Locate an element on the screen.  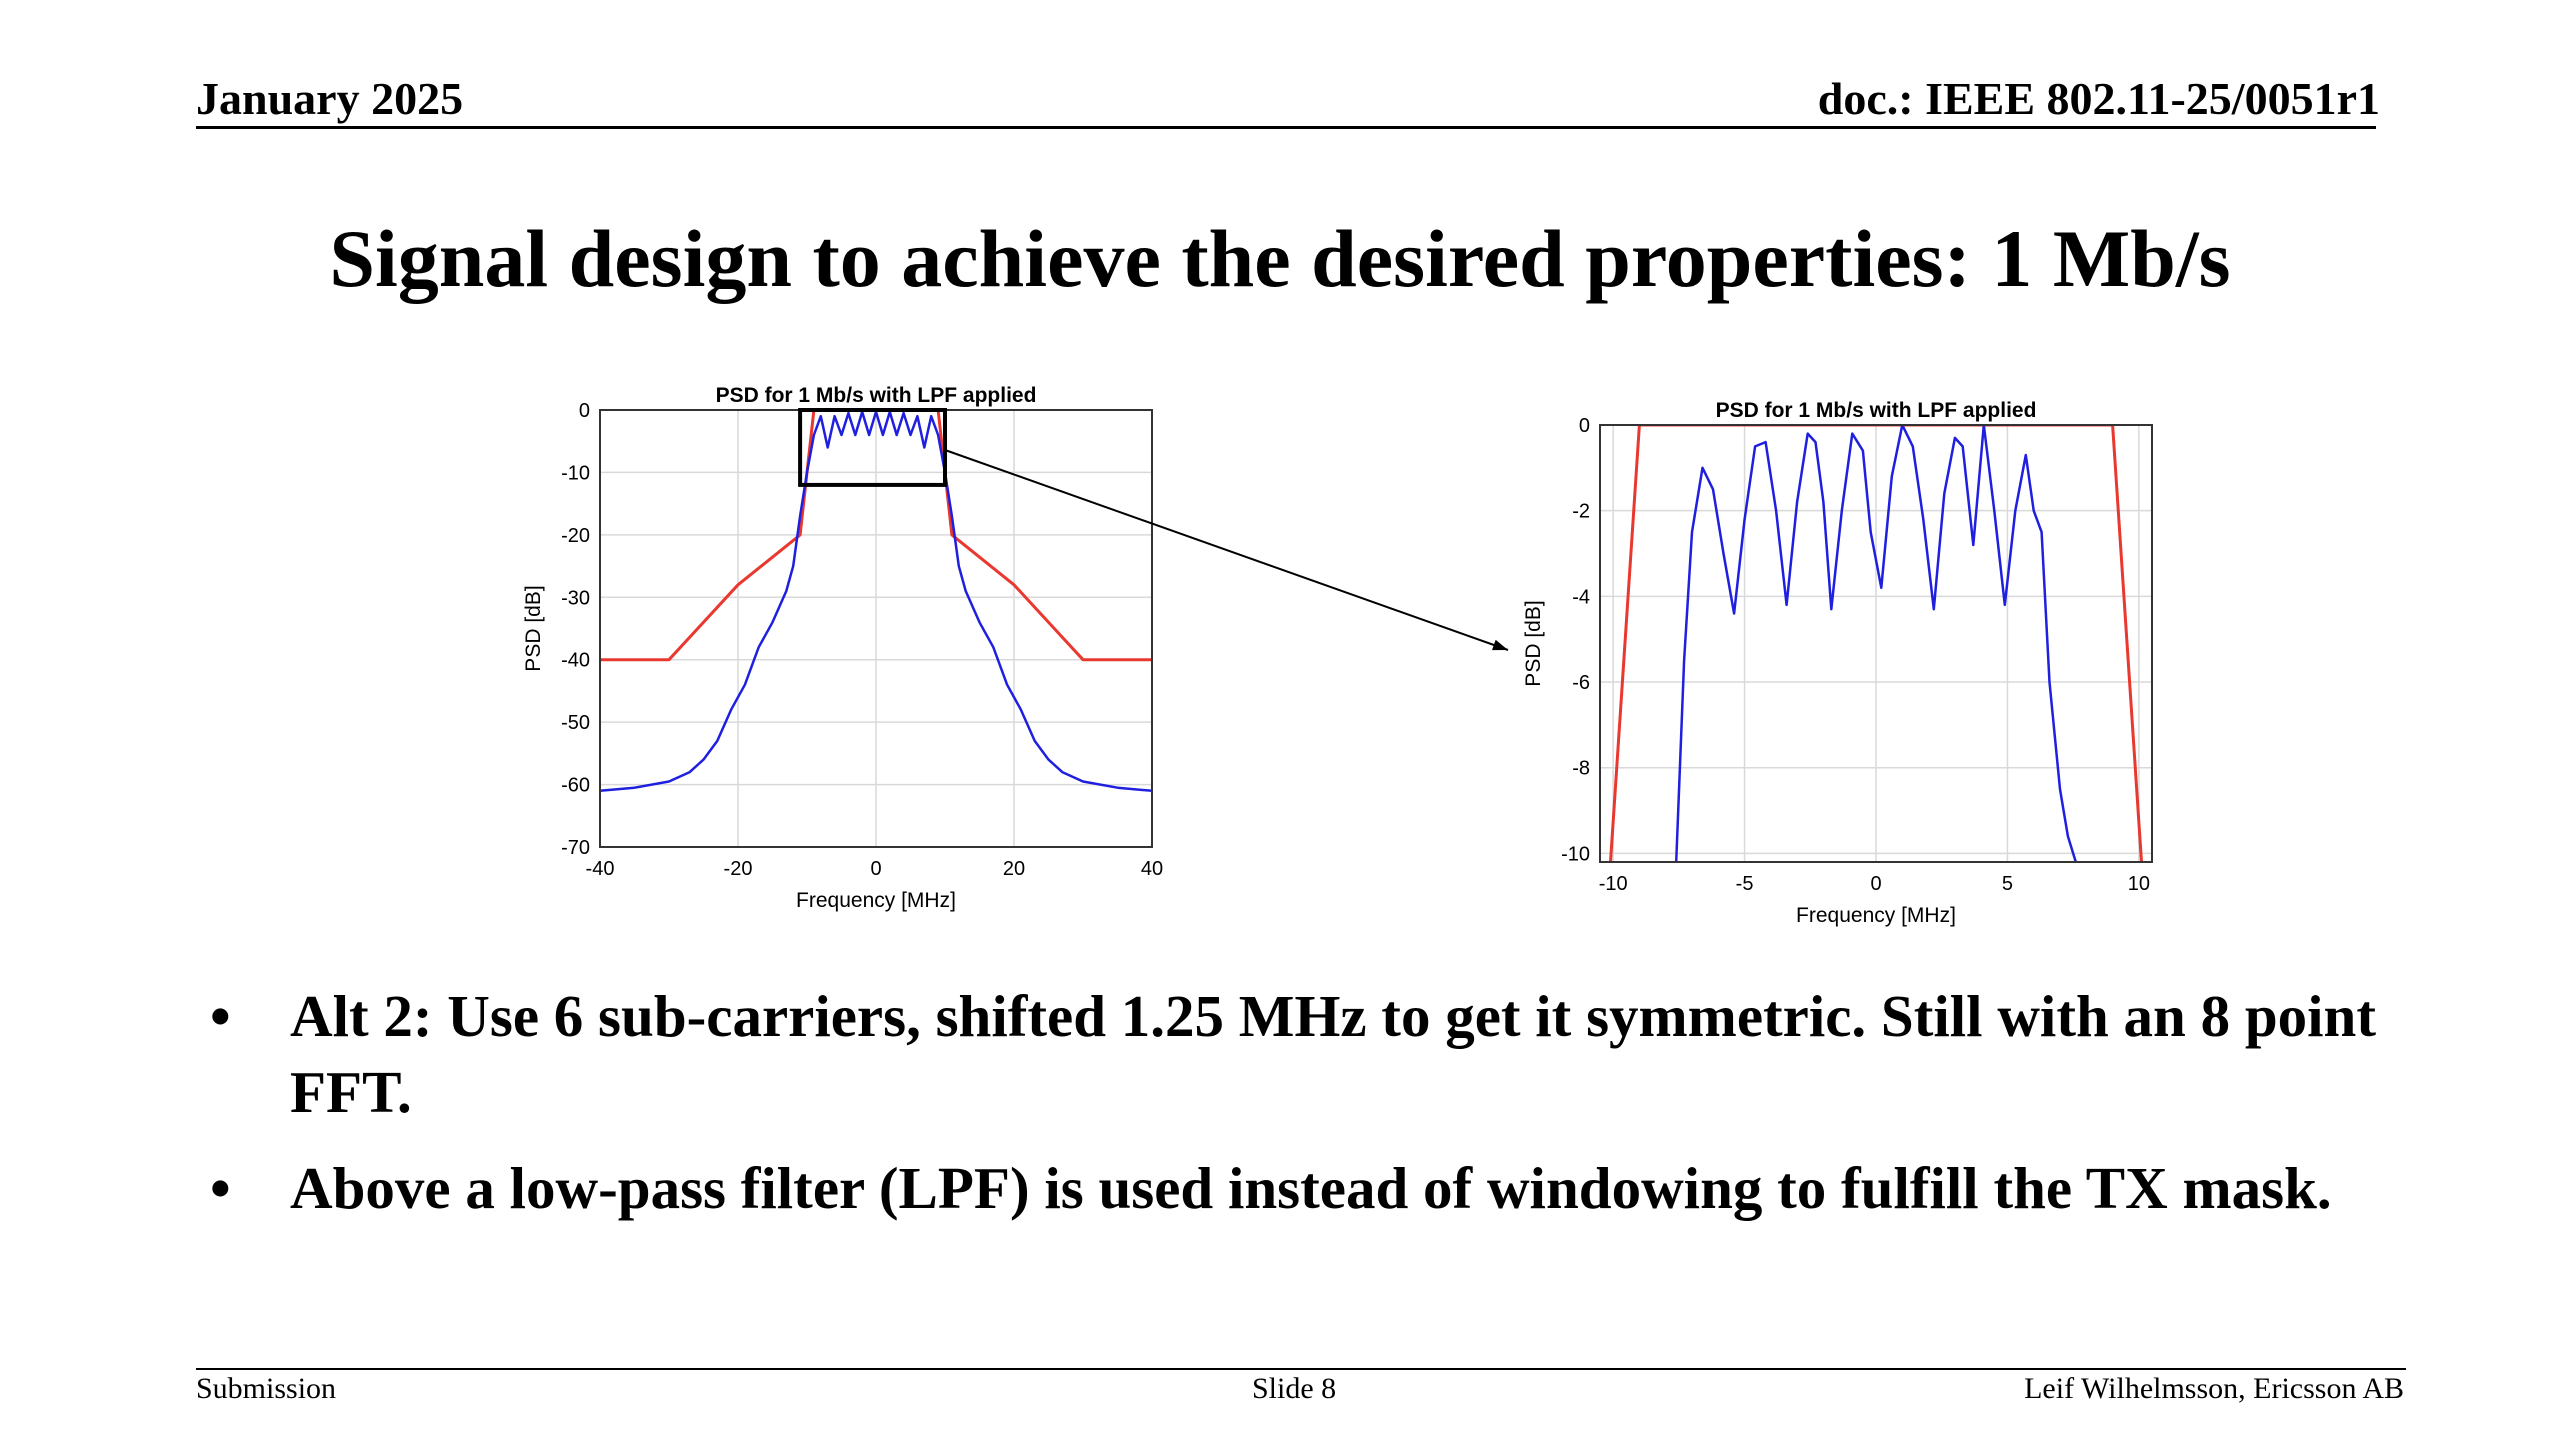
zoom-box is located at coordinates (872, 447).